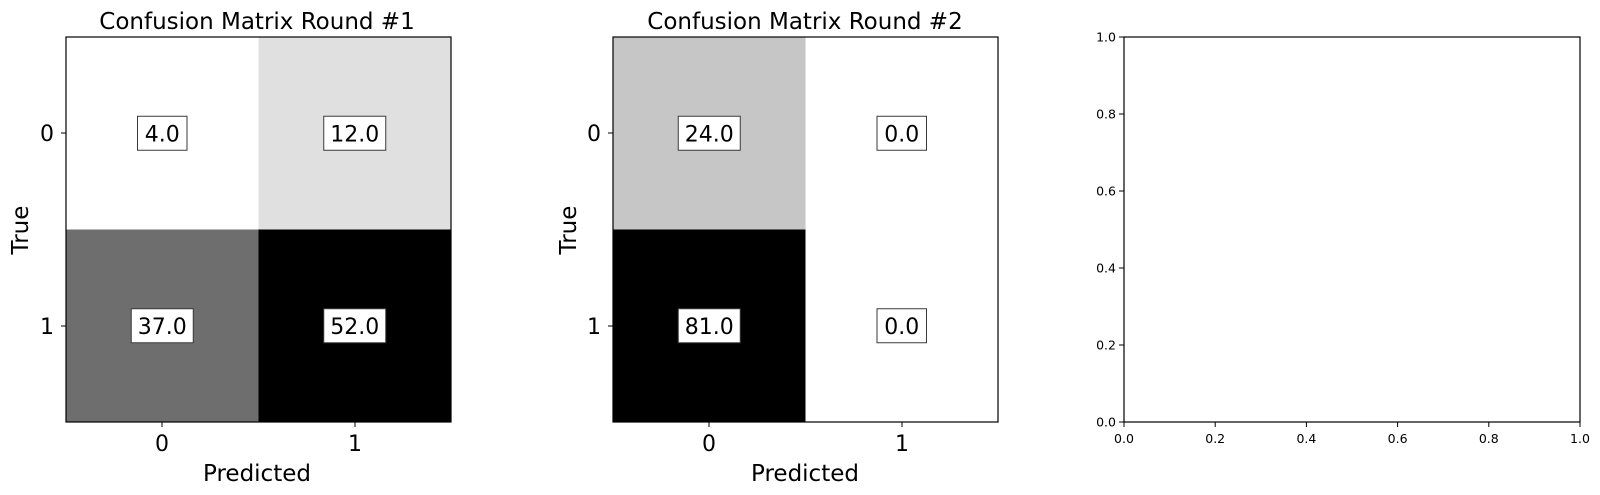 This screenshot has height=495, width=1600. Describe the element at coordinates (47, 134) in the screenshot. I see `y-tick-label-1-0: 0` at that location.